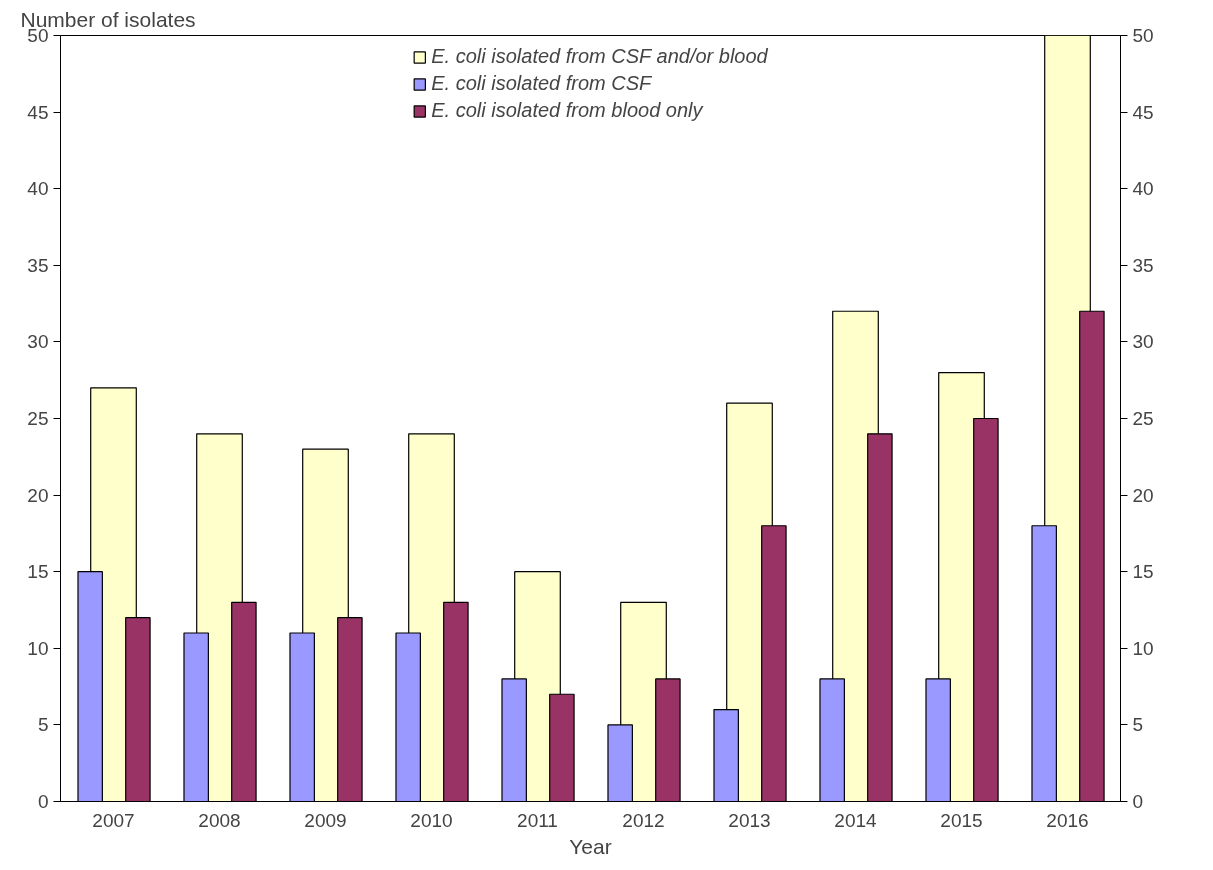 The height and width of the screenshot is (870, 1213). What do you see at coordinates (43, 725) in the screenshot?
I see `y-tick-label: 5` at bounding box center [43, 725].